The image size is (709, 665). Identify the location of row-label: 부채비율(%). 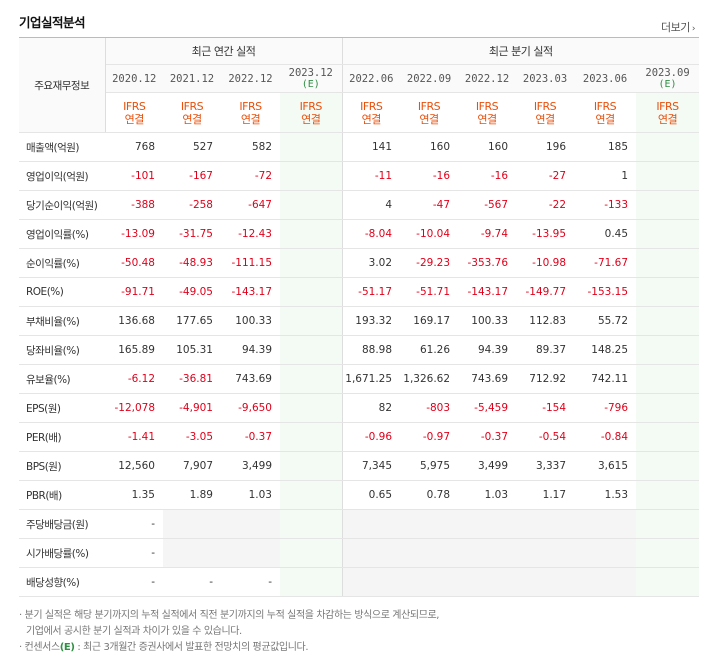
(62, 321).